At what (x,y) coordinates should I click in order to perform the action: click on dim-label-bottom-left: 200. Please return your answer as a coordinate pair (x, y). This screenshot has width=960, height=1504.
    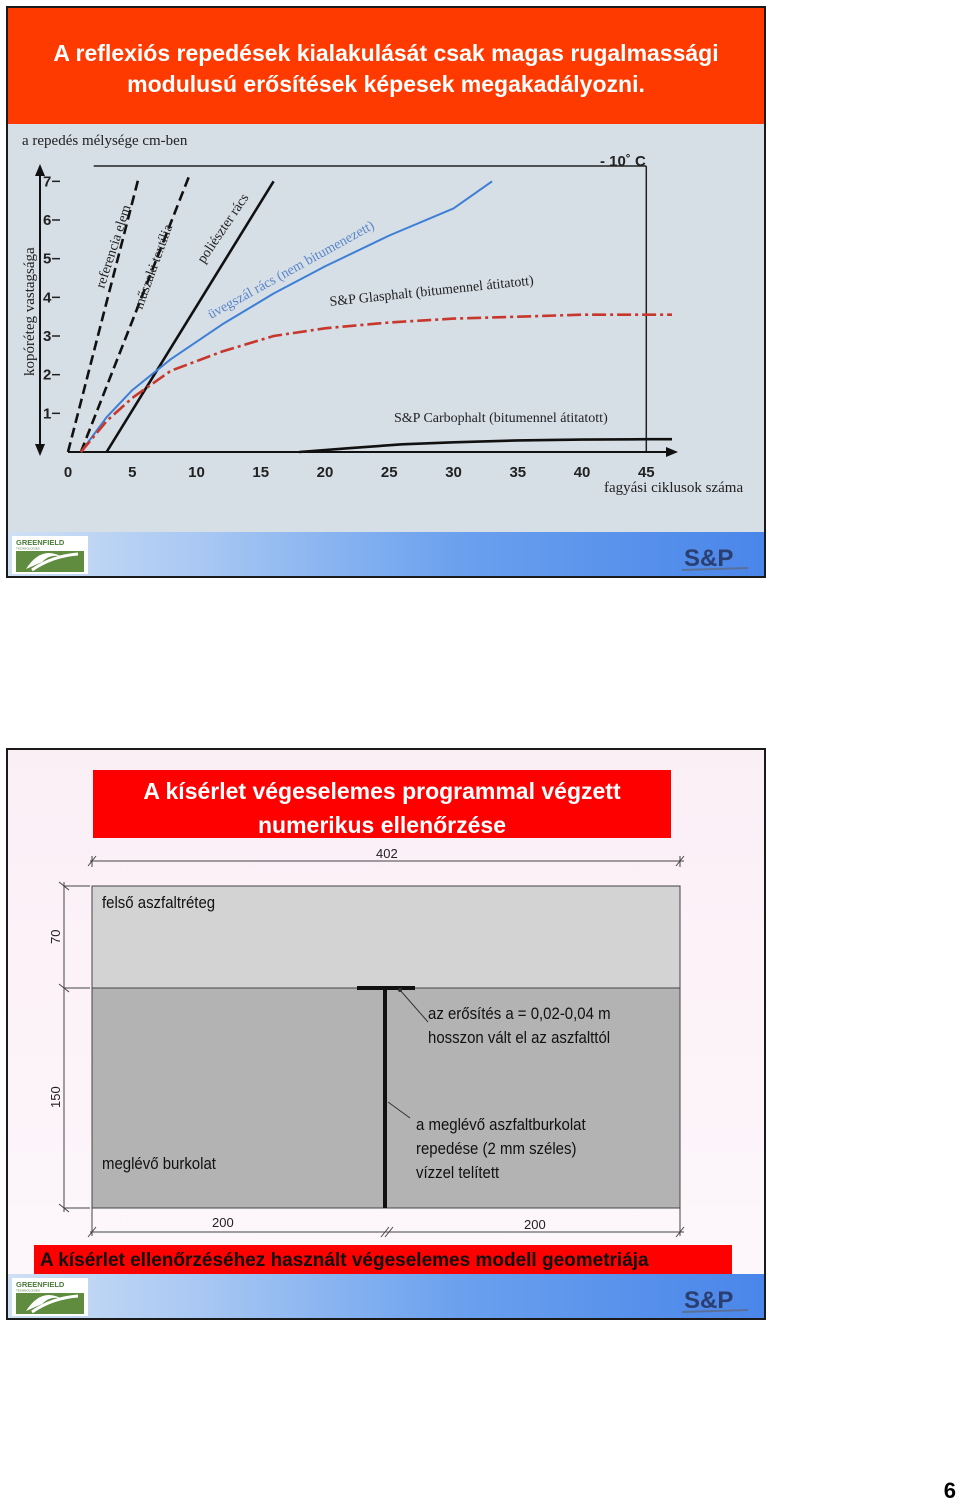
    Looking at the image, I should click on (223, 1222).